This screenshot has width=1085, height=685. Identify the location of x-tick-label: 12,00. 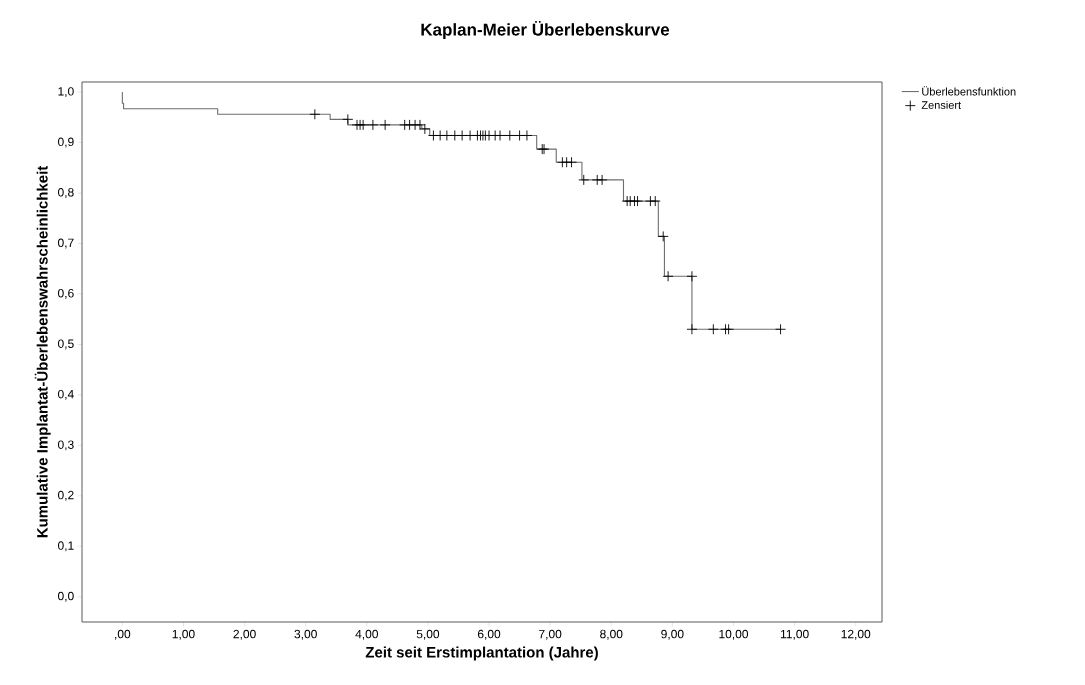
(856, 634).